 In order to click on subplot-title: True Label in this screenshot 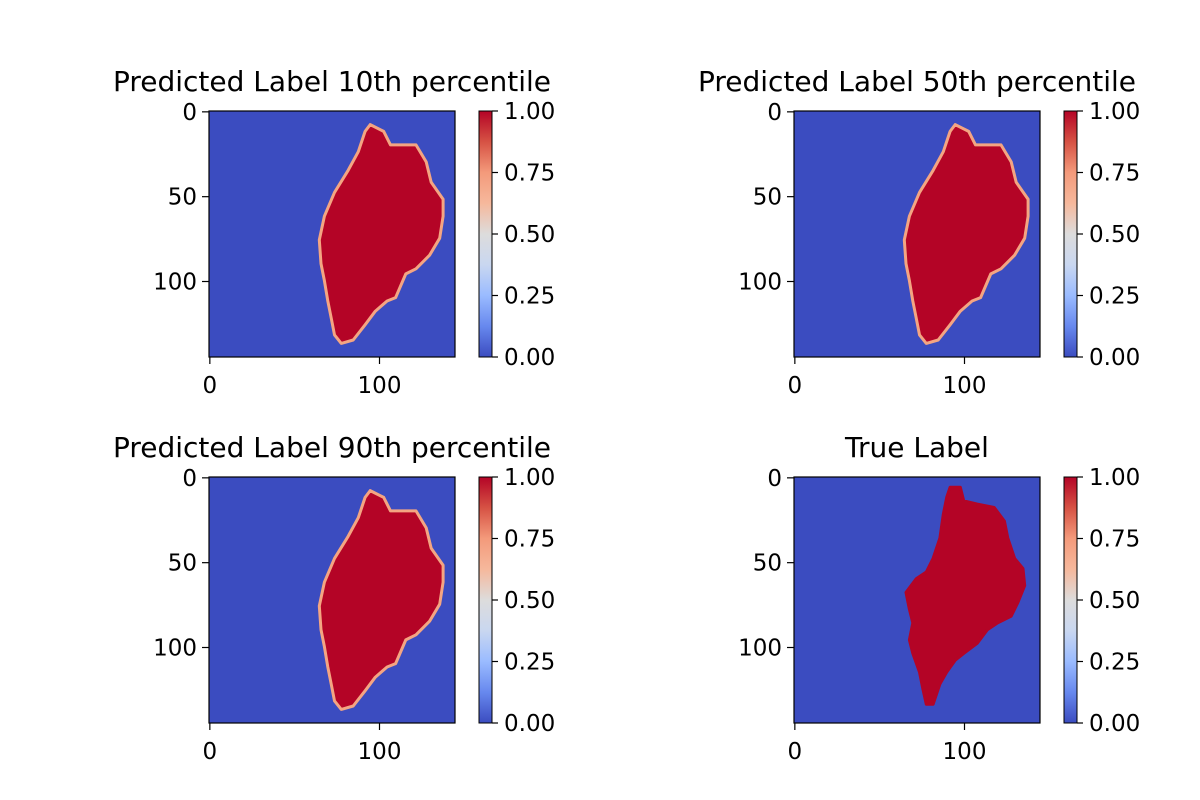, I will do `click(916, 447)`.